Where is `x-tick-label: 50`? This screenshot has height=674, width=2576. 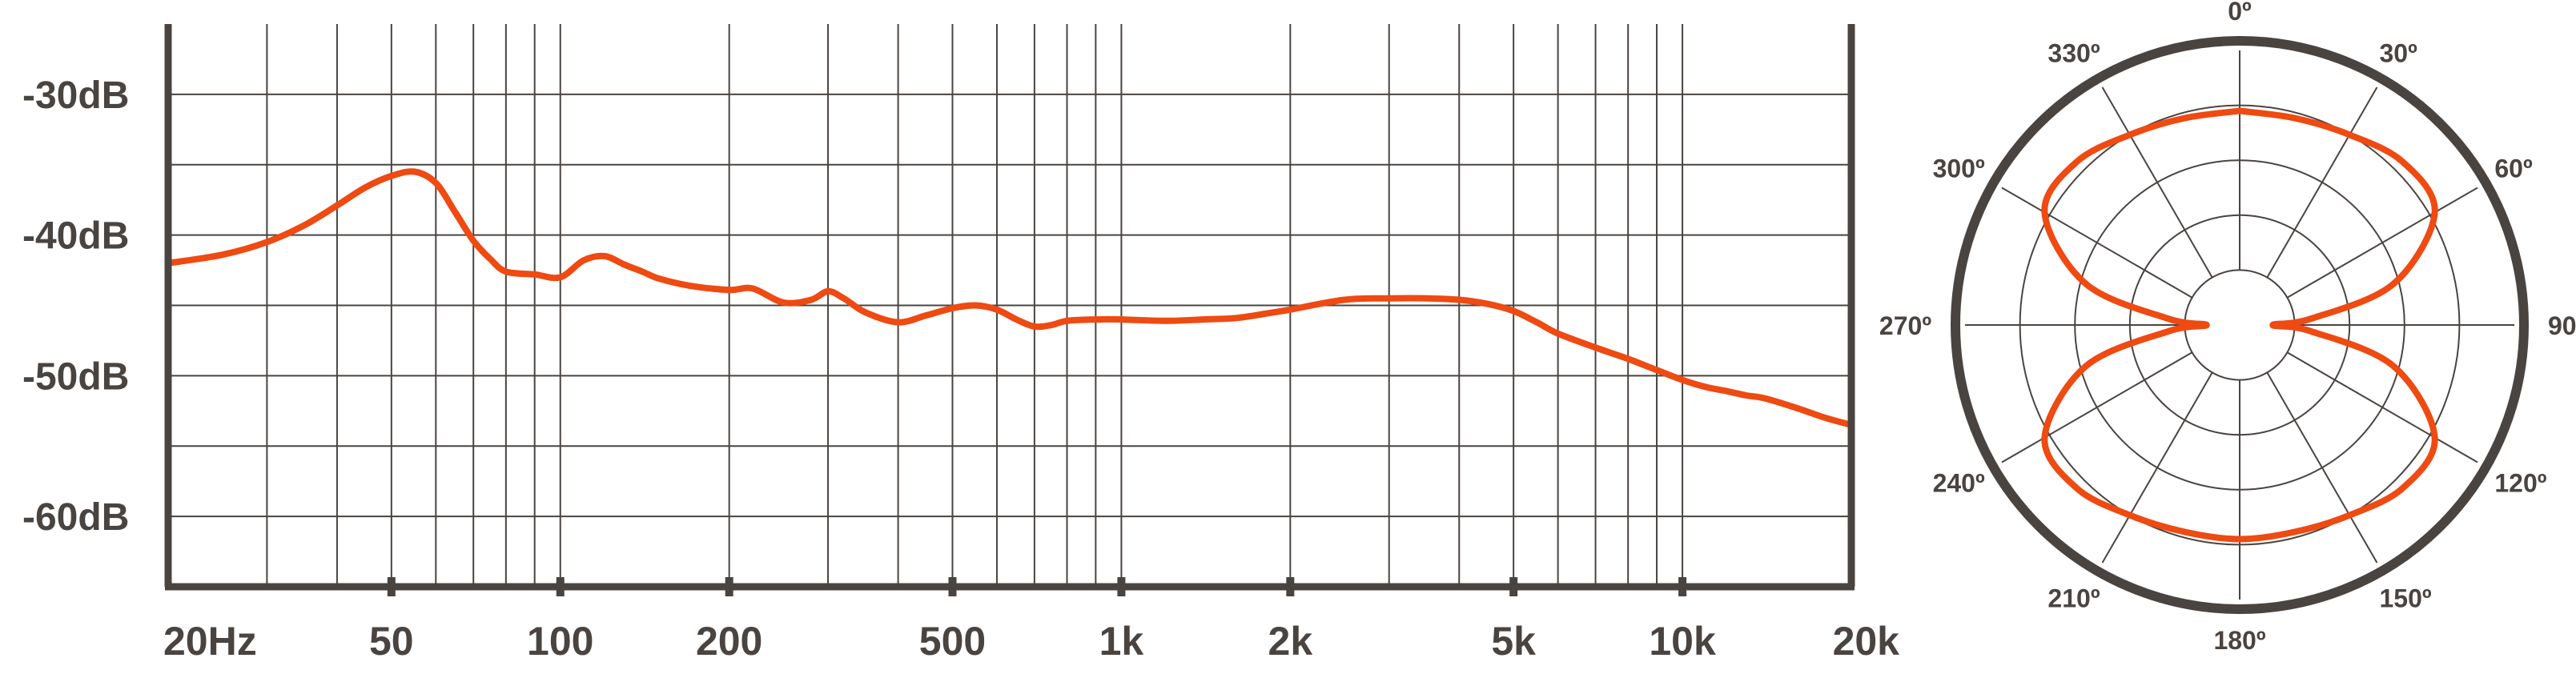
x-tick-label: 50 is located at coordinates (391, 641).